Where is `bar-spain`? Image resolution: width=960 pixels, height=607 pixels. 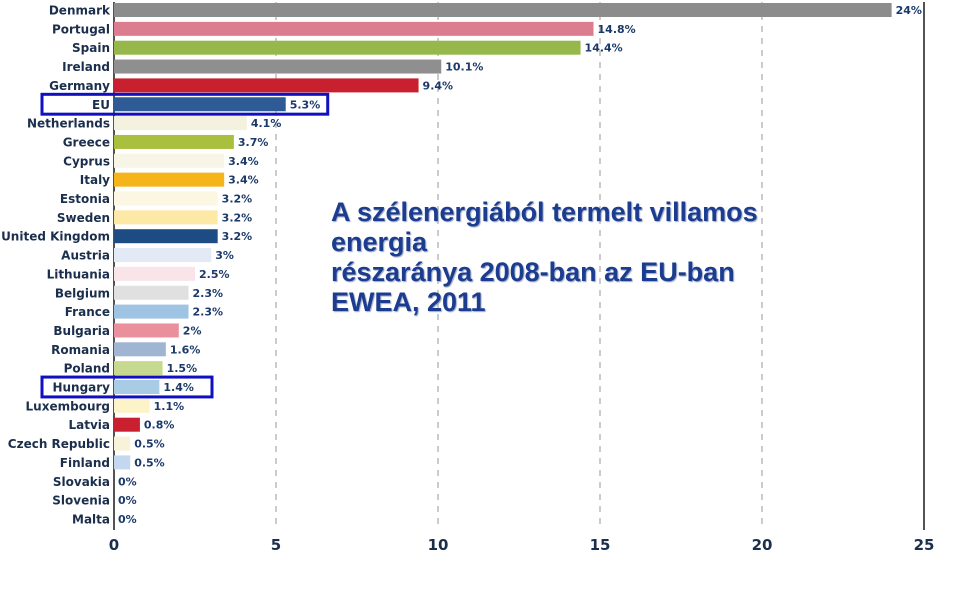
bar-spain is located at coordinates (347, 47).